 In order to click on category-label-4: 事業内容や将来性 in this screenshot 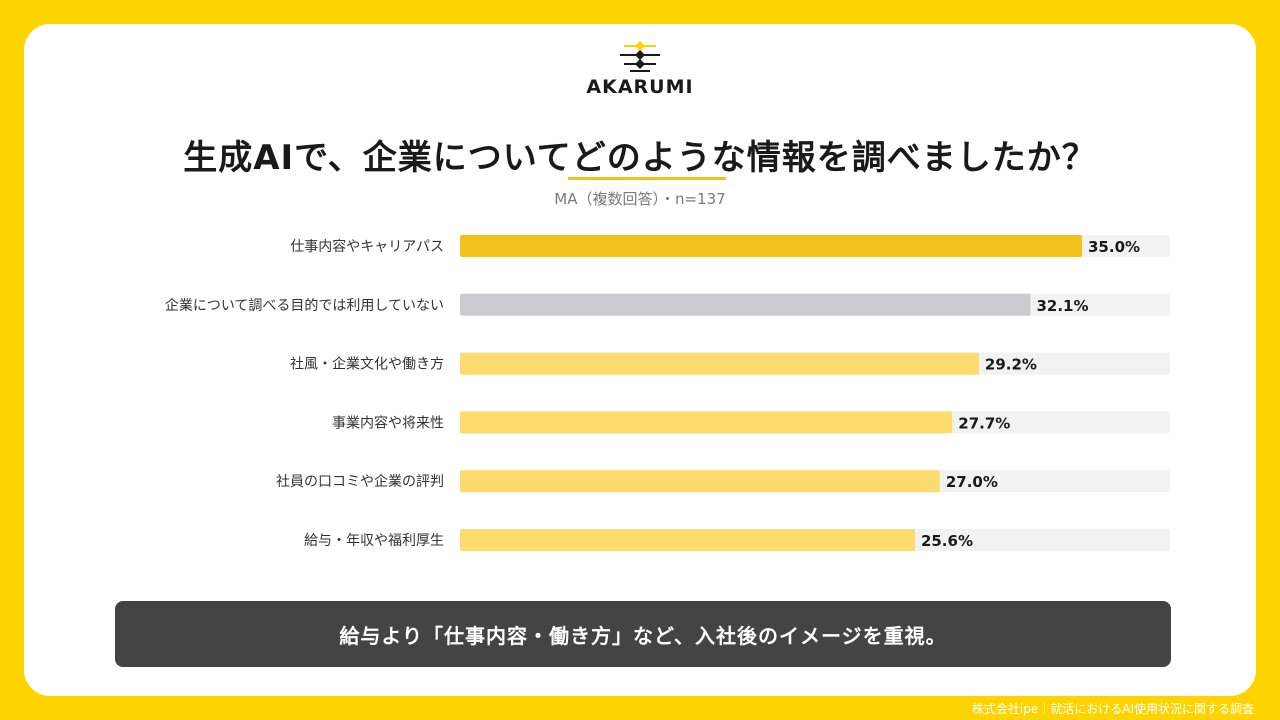, I will do `click(388, 422)`.